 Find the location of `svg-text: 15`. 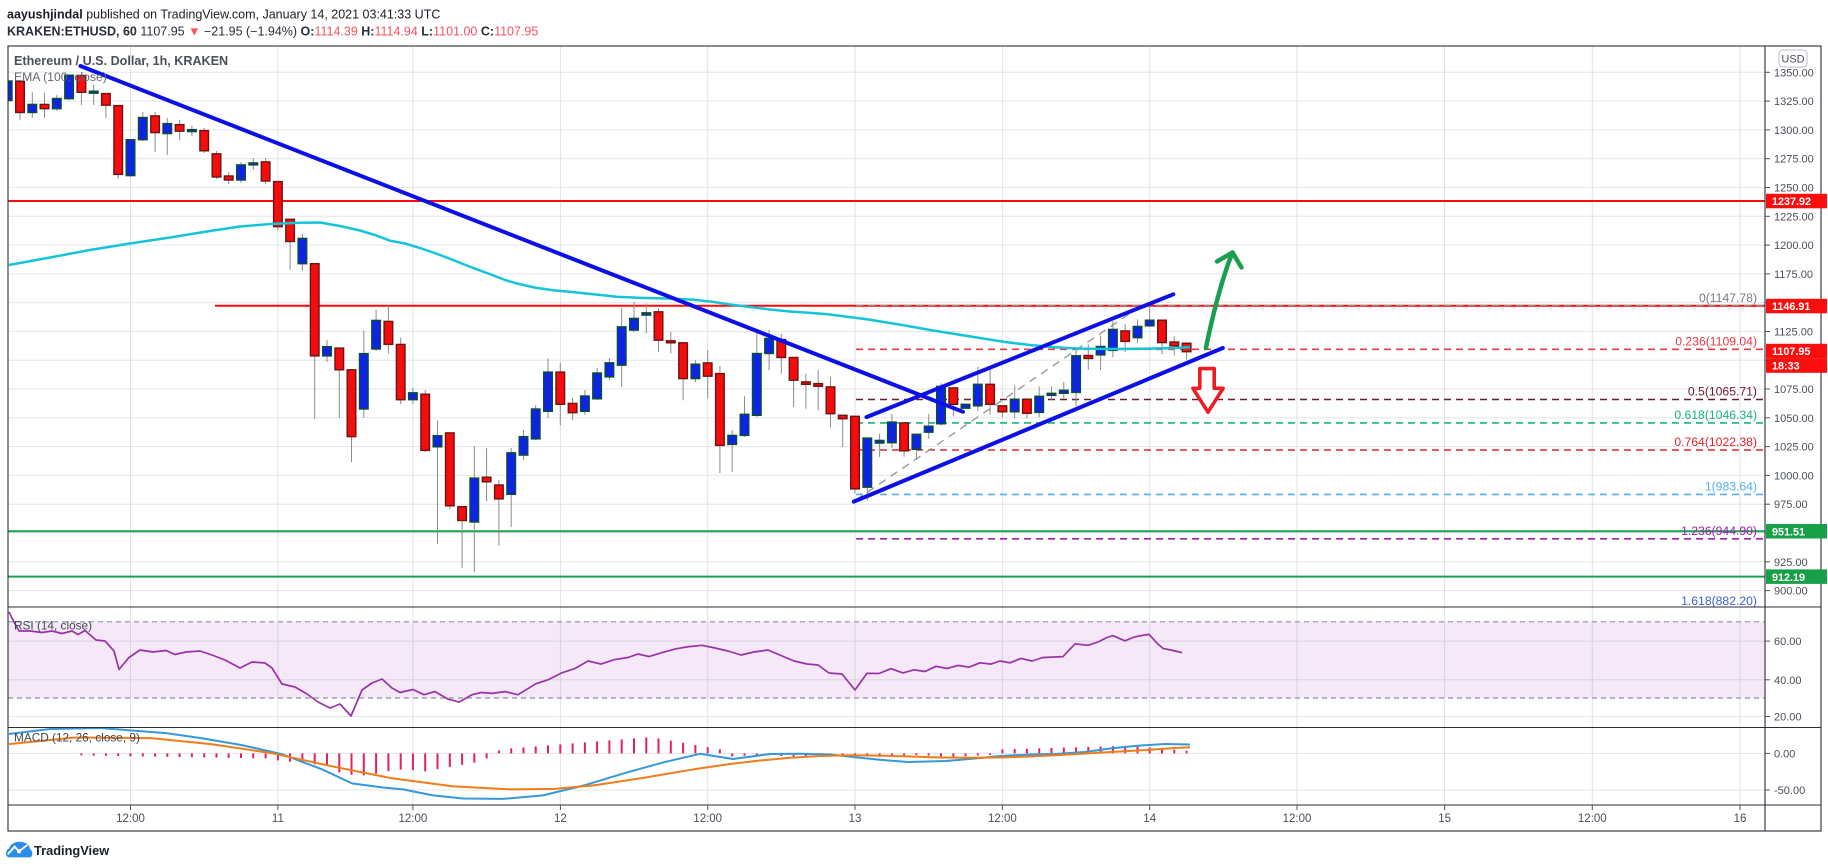

svg-text: 15 is located at coordinates (1444, 819).